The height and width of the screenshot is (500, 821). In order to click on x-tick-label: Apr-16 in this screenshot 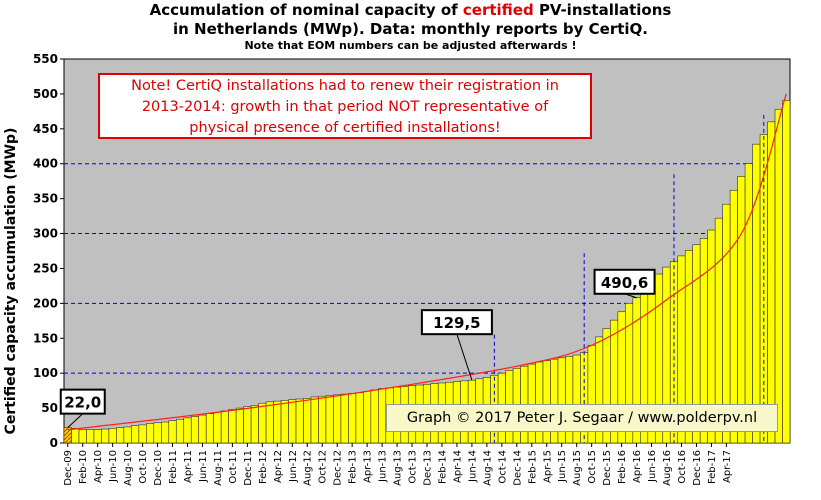, I will do `click(637, 466)`.